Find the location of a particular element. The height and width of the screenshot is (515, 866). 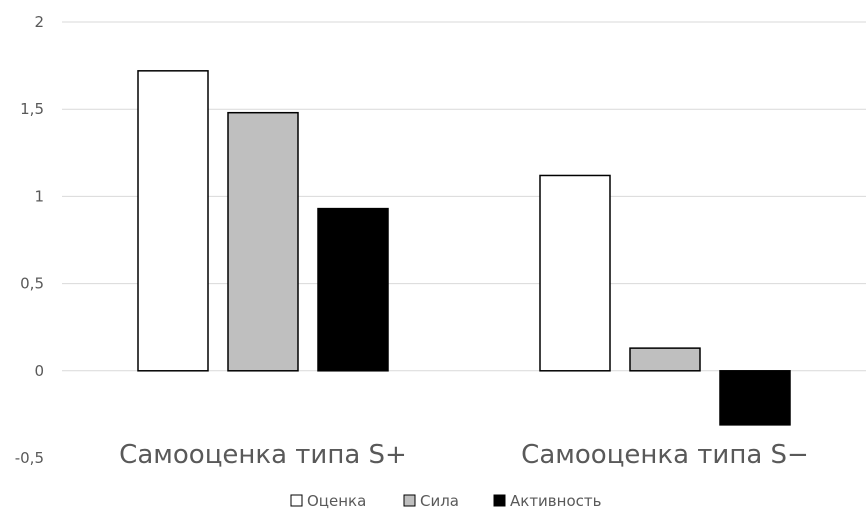

bar-Сила-0 is located at coordinates (263, 241).